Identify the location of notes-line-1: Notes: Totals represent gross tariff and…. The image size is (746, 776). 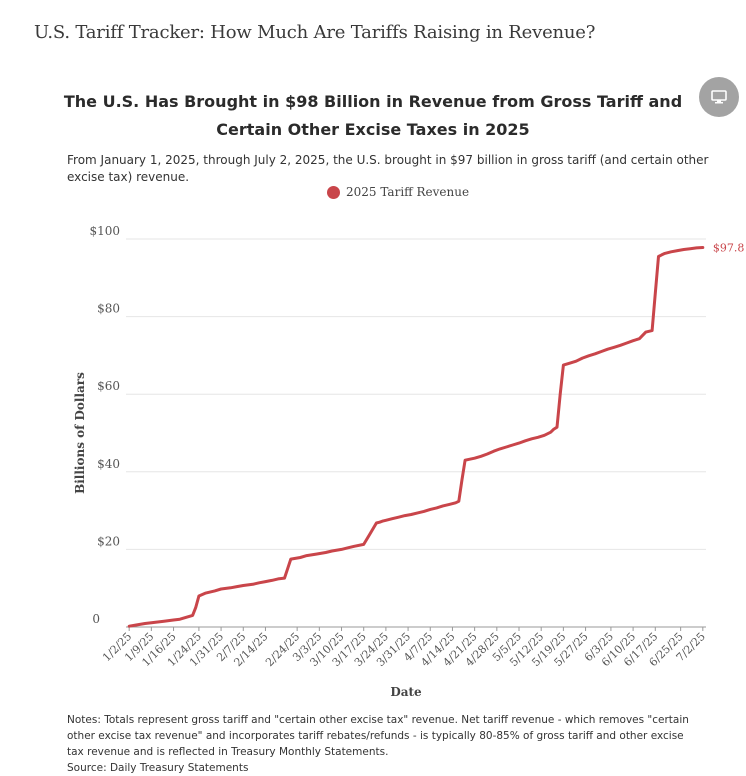
(378, 720).